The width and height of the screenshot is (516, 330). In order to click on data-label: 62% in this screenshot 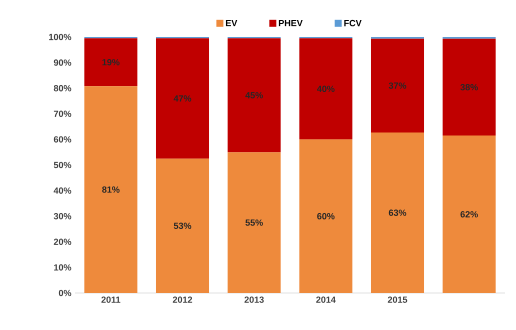, I will do `click(469, 214)`.